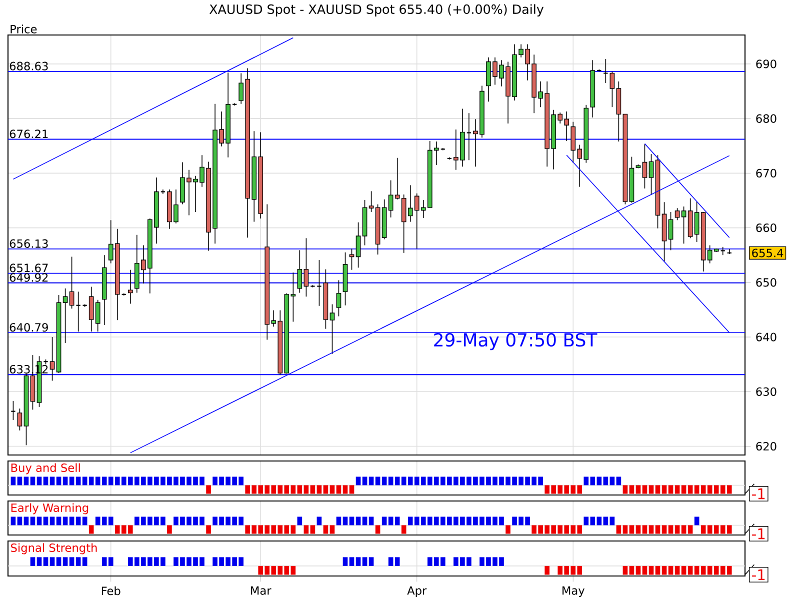 This screenshot has width=800, height=600. I want to click on y-tick-label: 640, so click(766, 337).